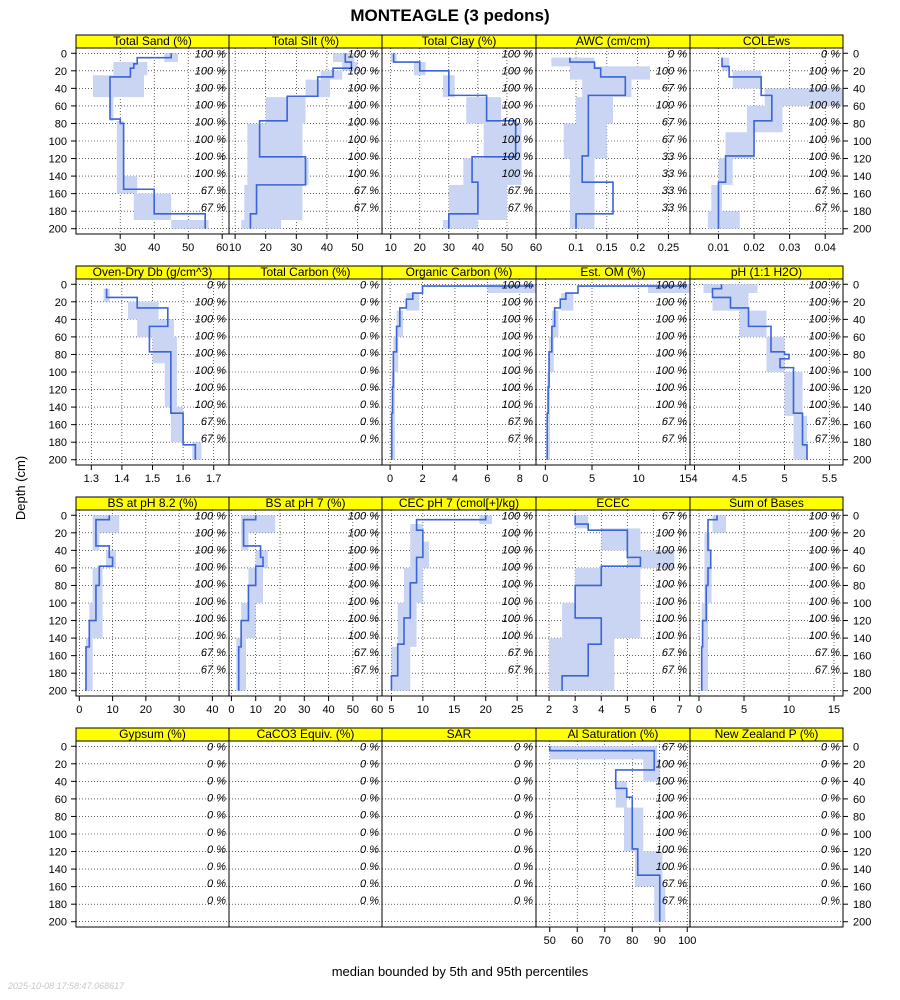 Image resolution: width=900 pixels, height=1000 pixels. What do you see at coordinates (58, 692) in the screenshot?
I see `y-tick-label: 200` at bounding box center [58, 692].